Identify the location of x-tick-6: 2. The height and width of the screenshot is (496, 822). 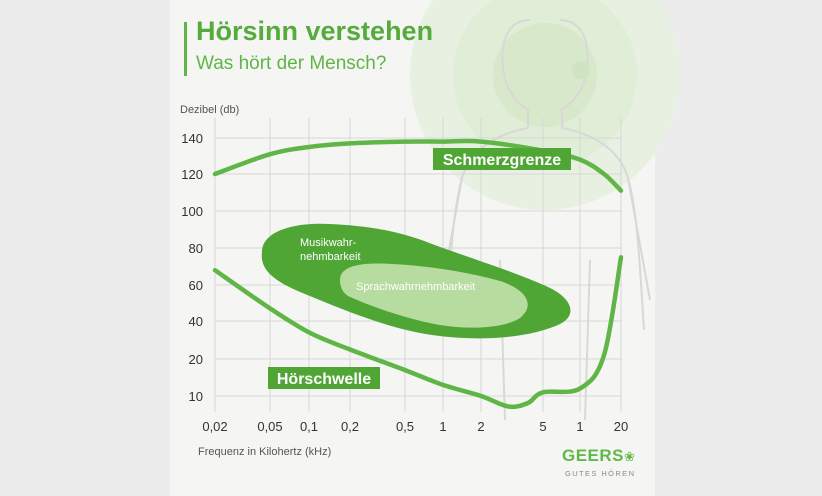
(480, 426).